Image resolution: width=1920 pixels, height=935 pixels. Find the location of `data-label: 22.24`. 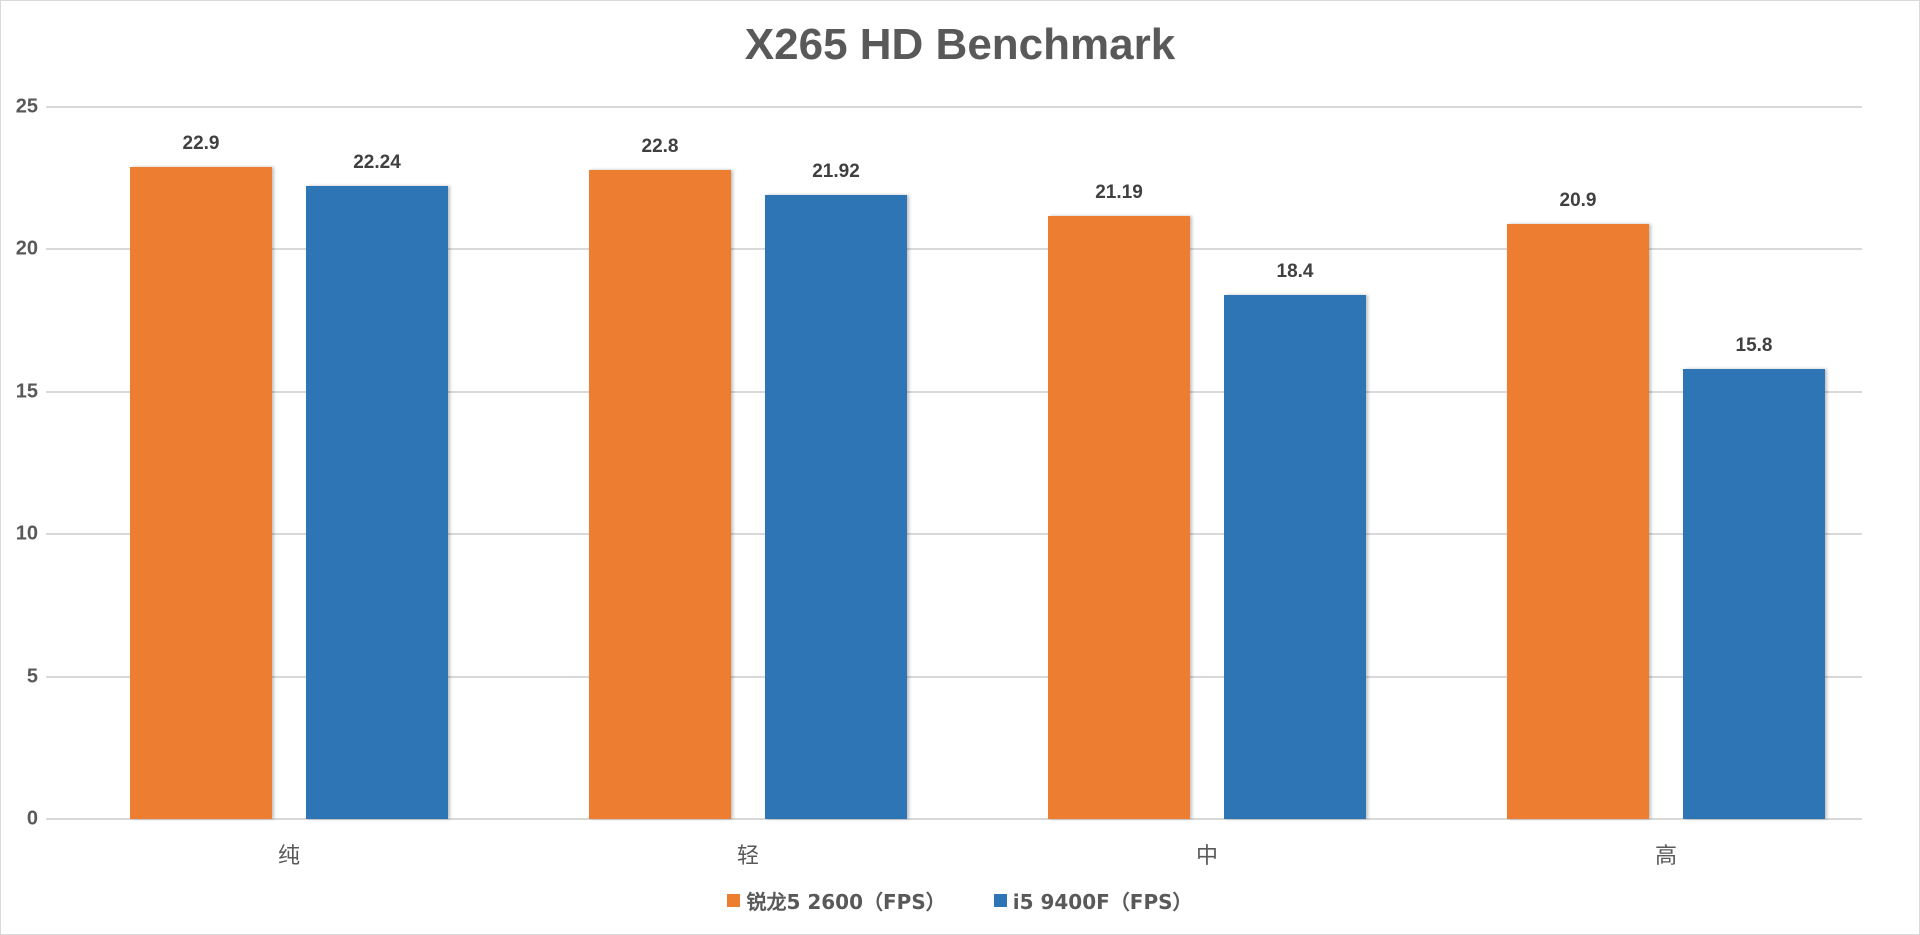

data-label: 22.24 is located at coordinates (377, 162).